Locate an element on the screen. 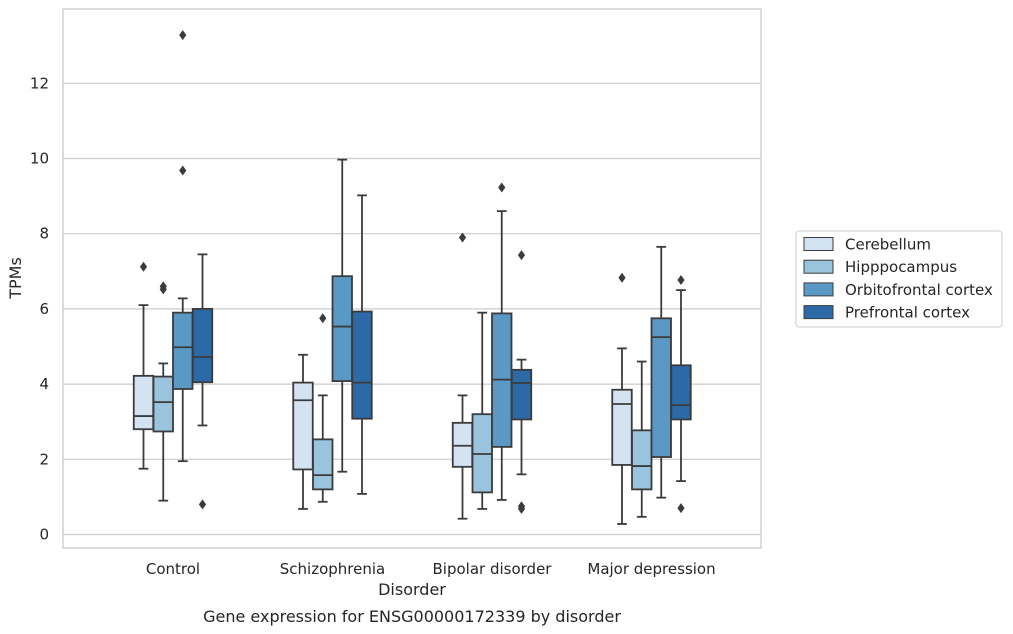  legend-item: Cerebellum is located at coordinates (867, 245).